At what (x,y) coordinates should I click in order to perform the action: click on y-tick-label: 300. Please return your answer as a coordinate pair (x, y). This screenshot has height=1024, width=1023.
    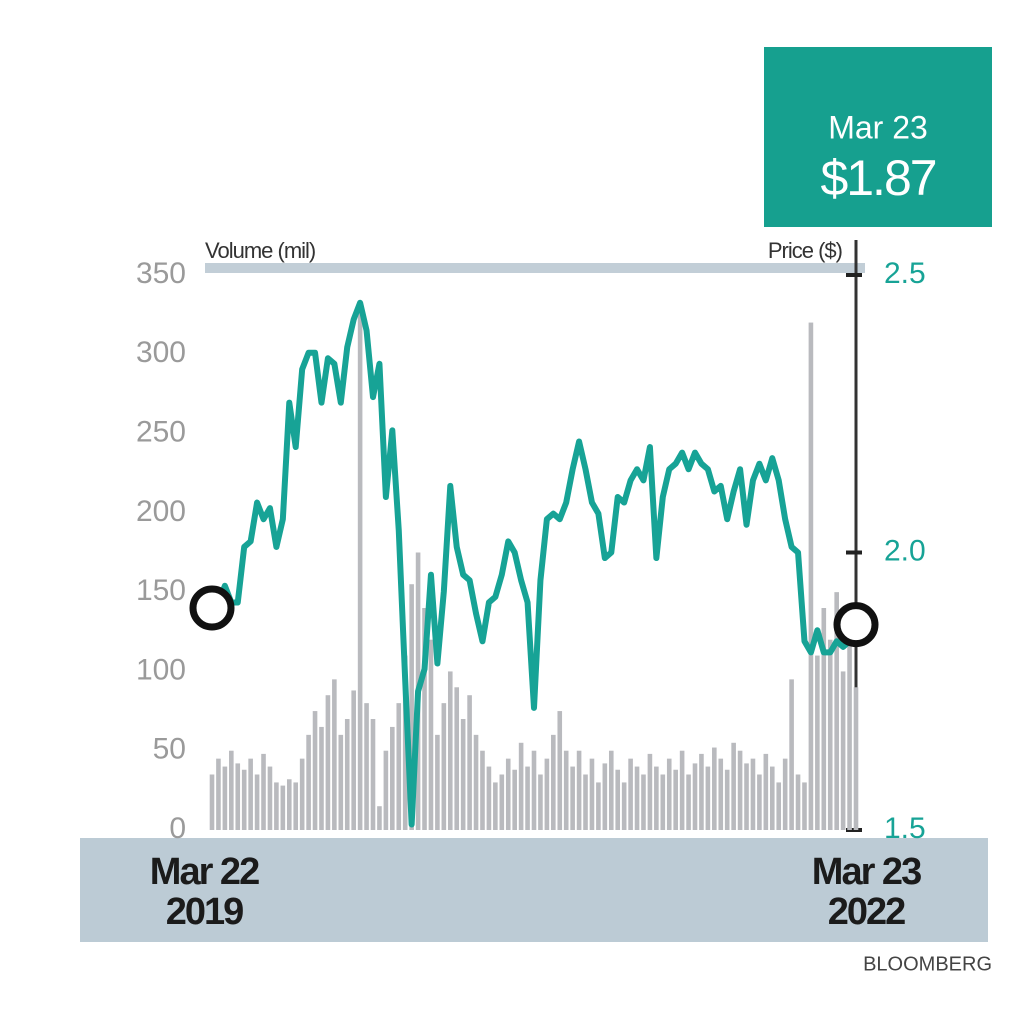
    Looking at the image, I should click on (161, 352).